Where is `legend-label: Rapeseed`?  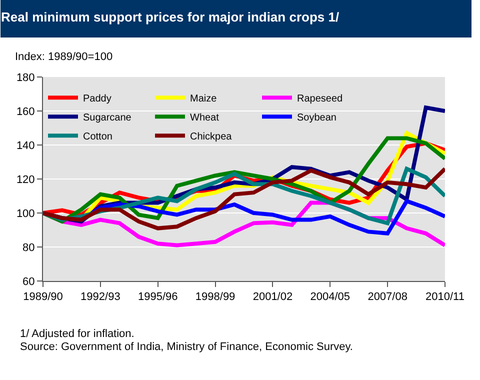 legend-label: Rapeseed is located at coordinates (320, 99).